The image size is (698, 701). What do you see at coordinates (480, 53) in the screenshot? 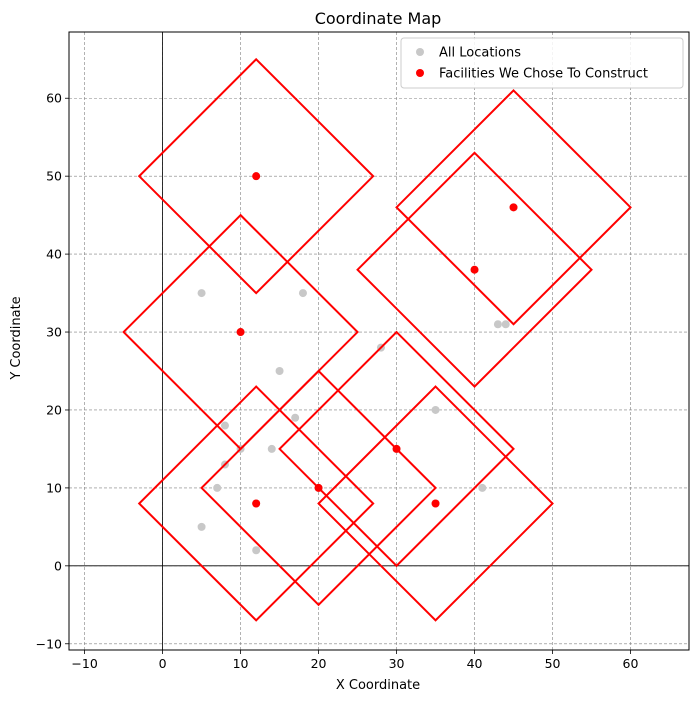
I see `legend-entry: All Locations` at bounding box center [480, 53].